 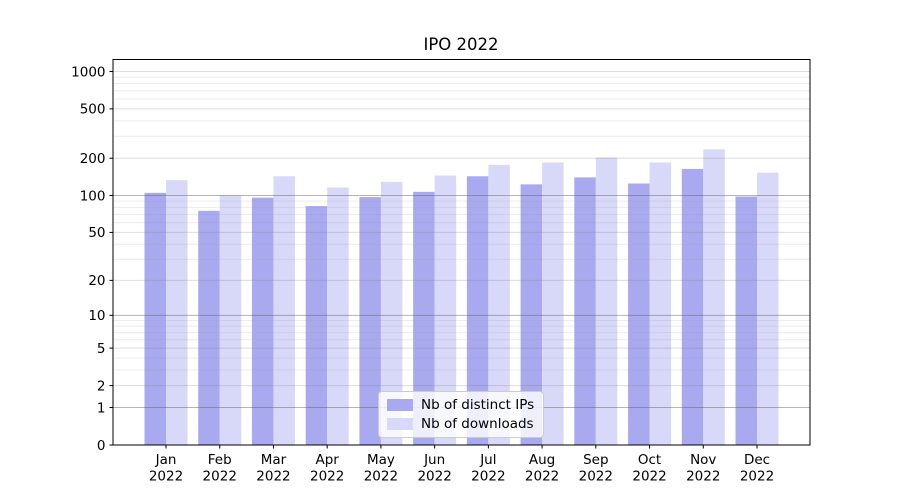 What do you see at coordinates (477, 310) in the screenshot?
I see `bar-jul-distinct-ips` at bounding box center [477, 310].